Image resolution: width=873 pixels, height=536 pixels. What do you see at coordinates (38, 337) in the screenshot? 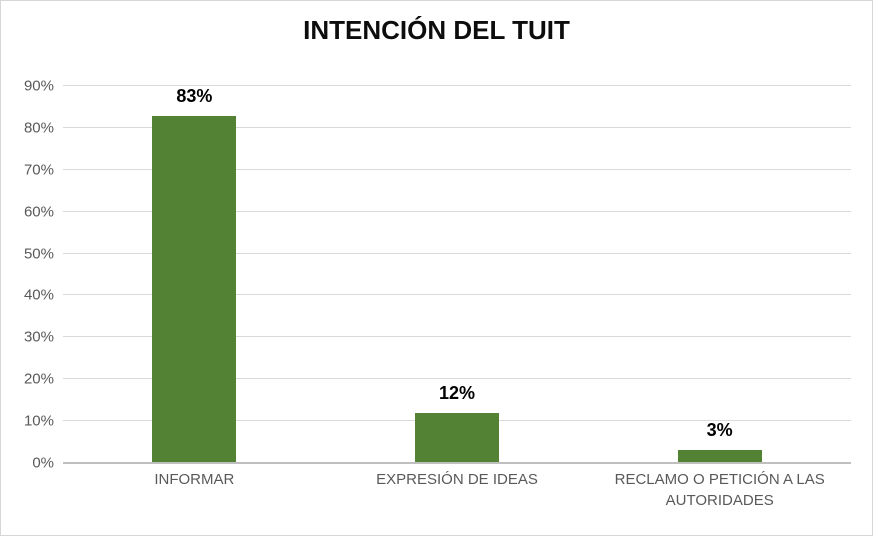
I see `y-tick-label: 30%` at bounding box center [38, 337].